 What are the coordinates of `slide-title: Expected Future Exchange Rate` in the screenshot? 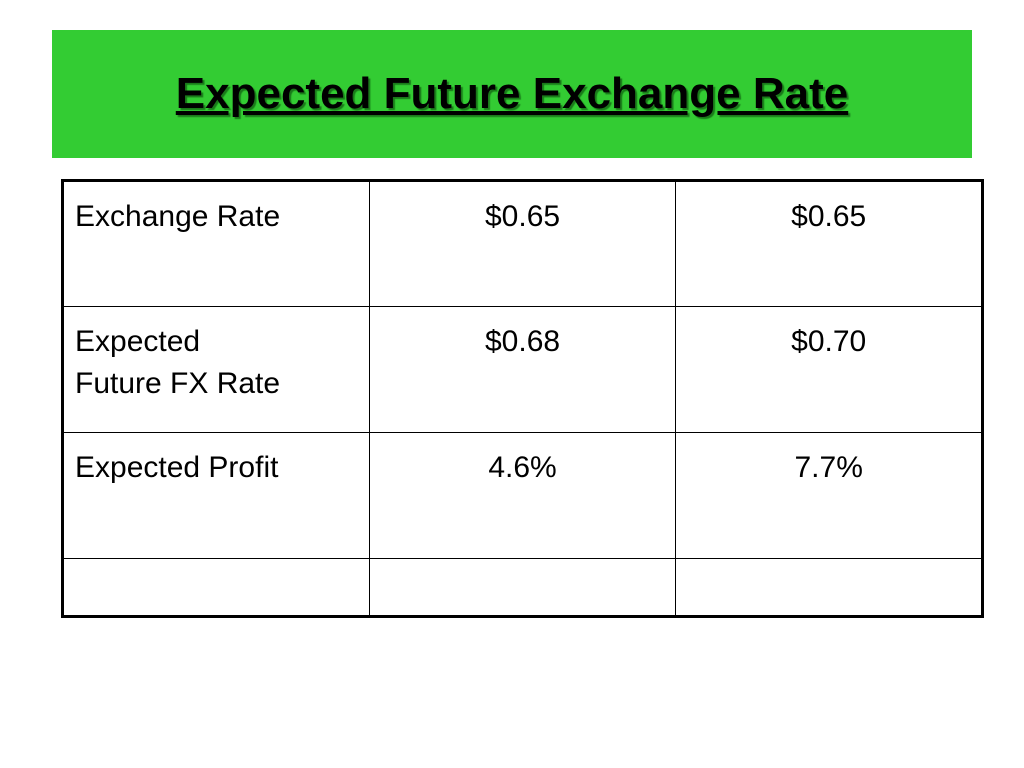 It's located at (512, 93).